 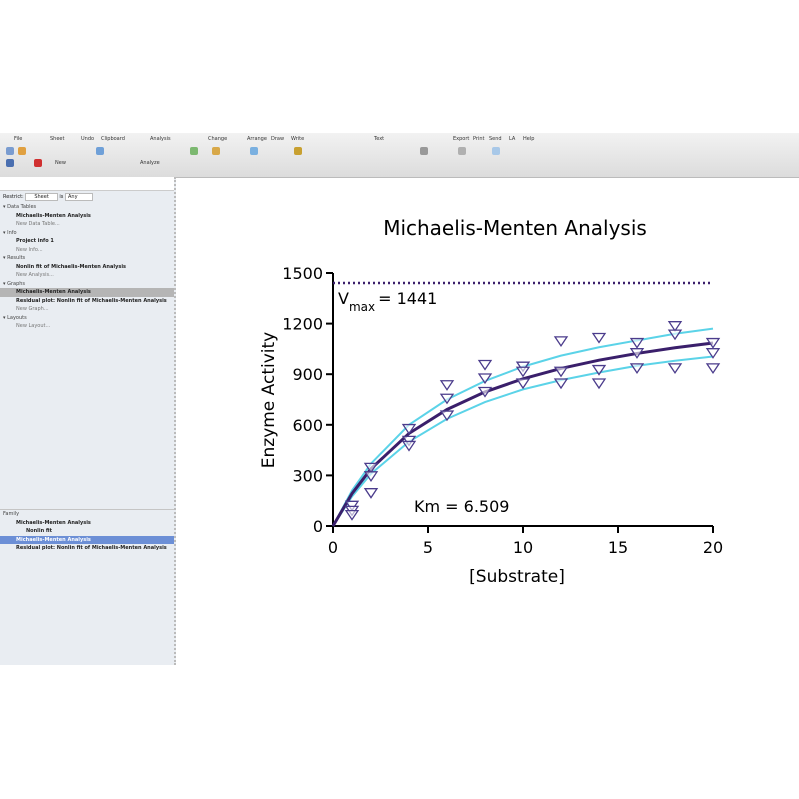 I want to click on label: is, so click(x=61, y=196).